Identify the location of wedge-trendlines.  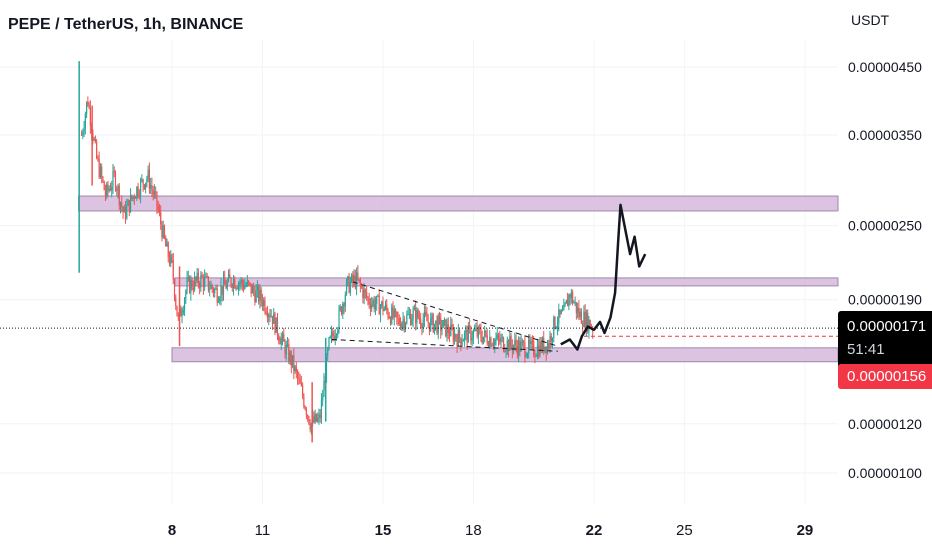
(444, 316).